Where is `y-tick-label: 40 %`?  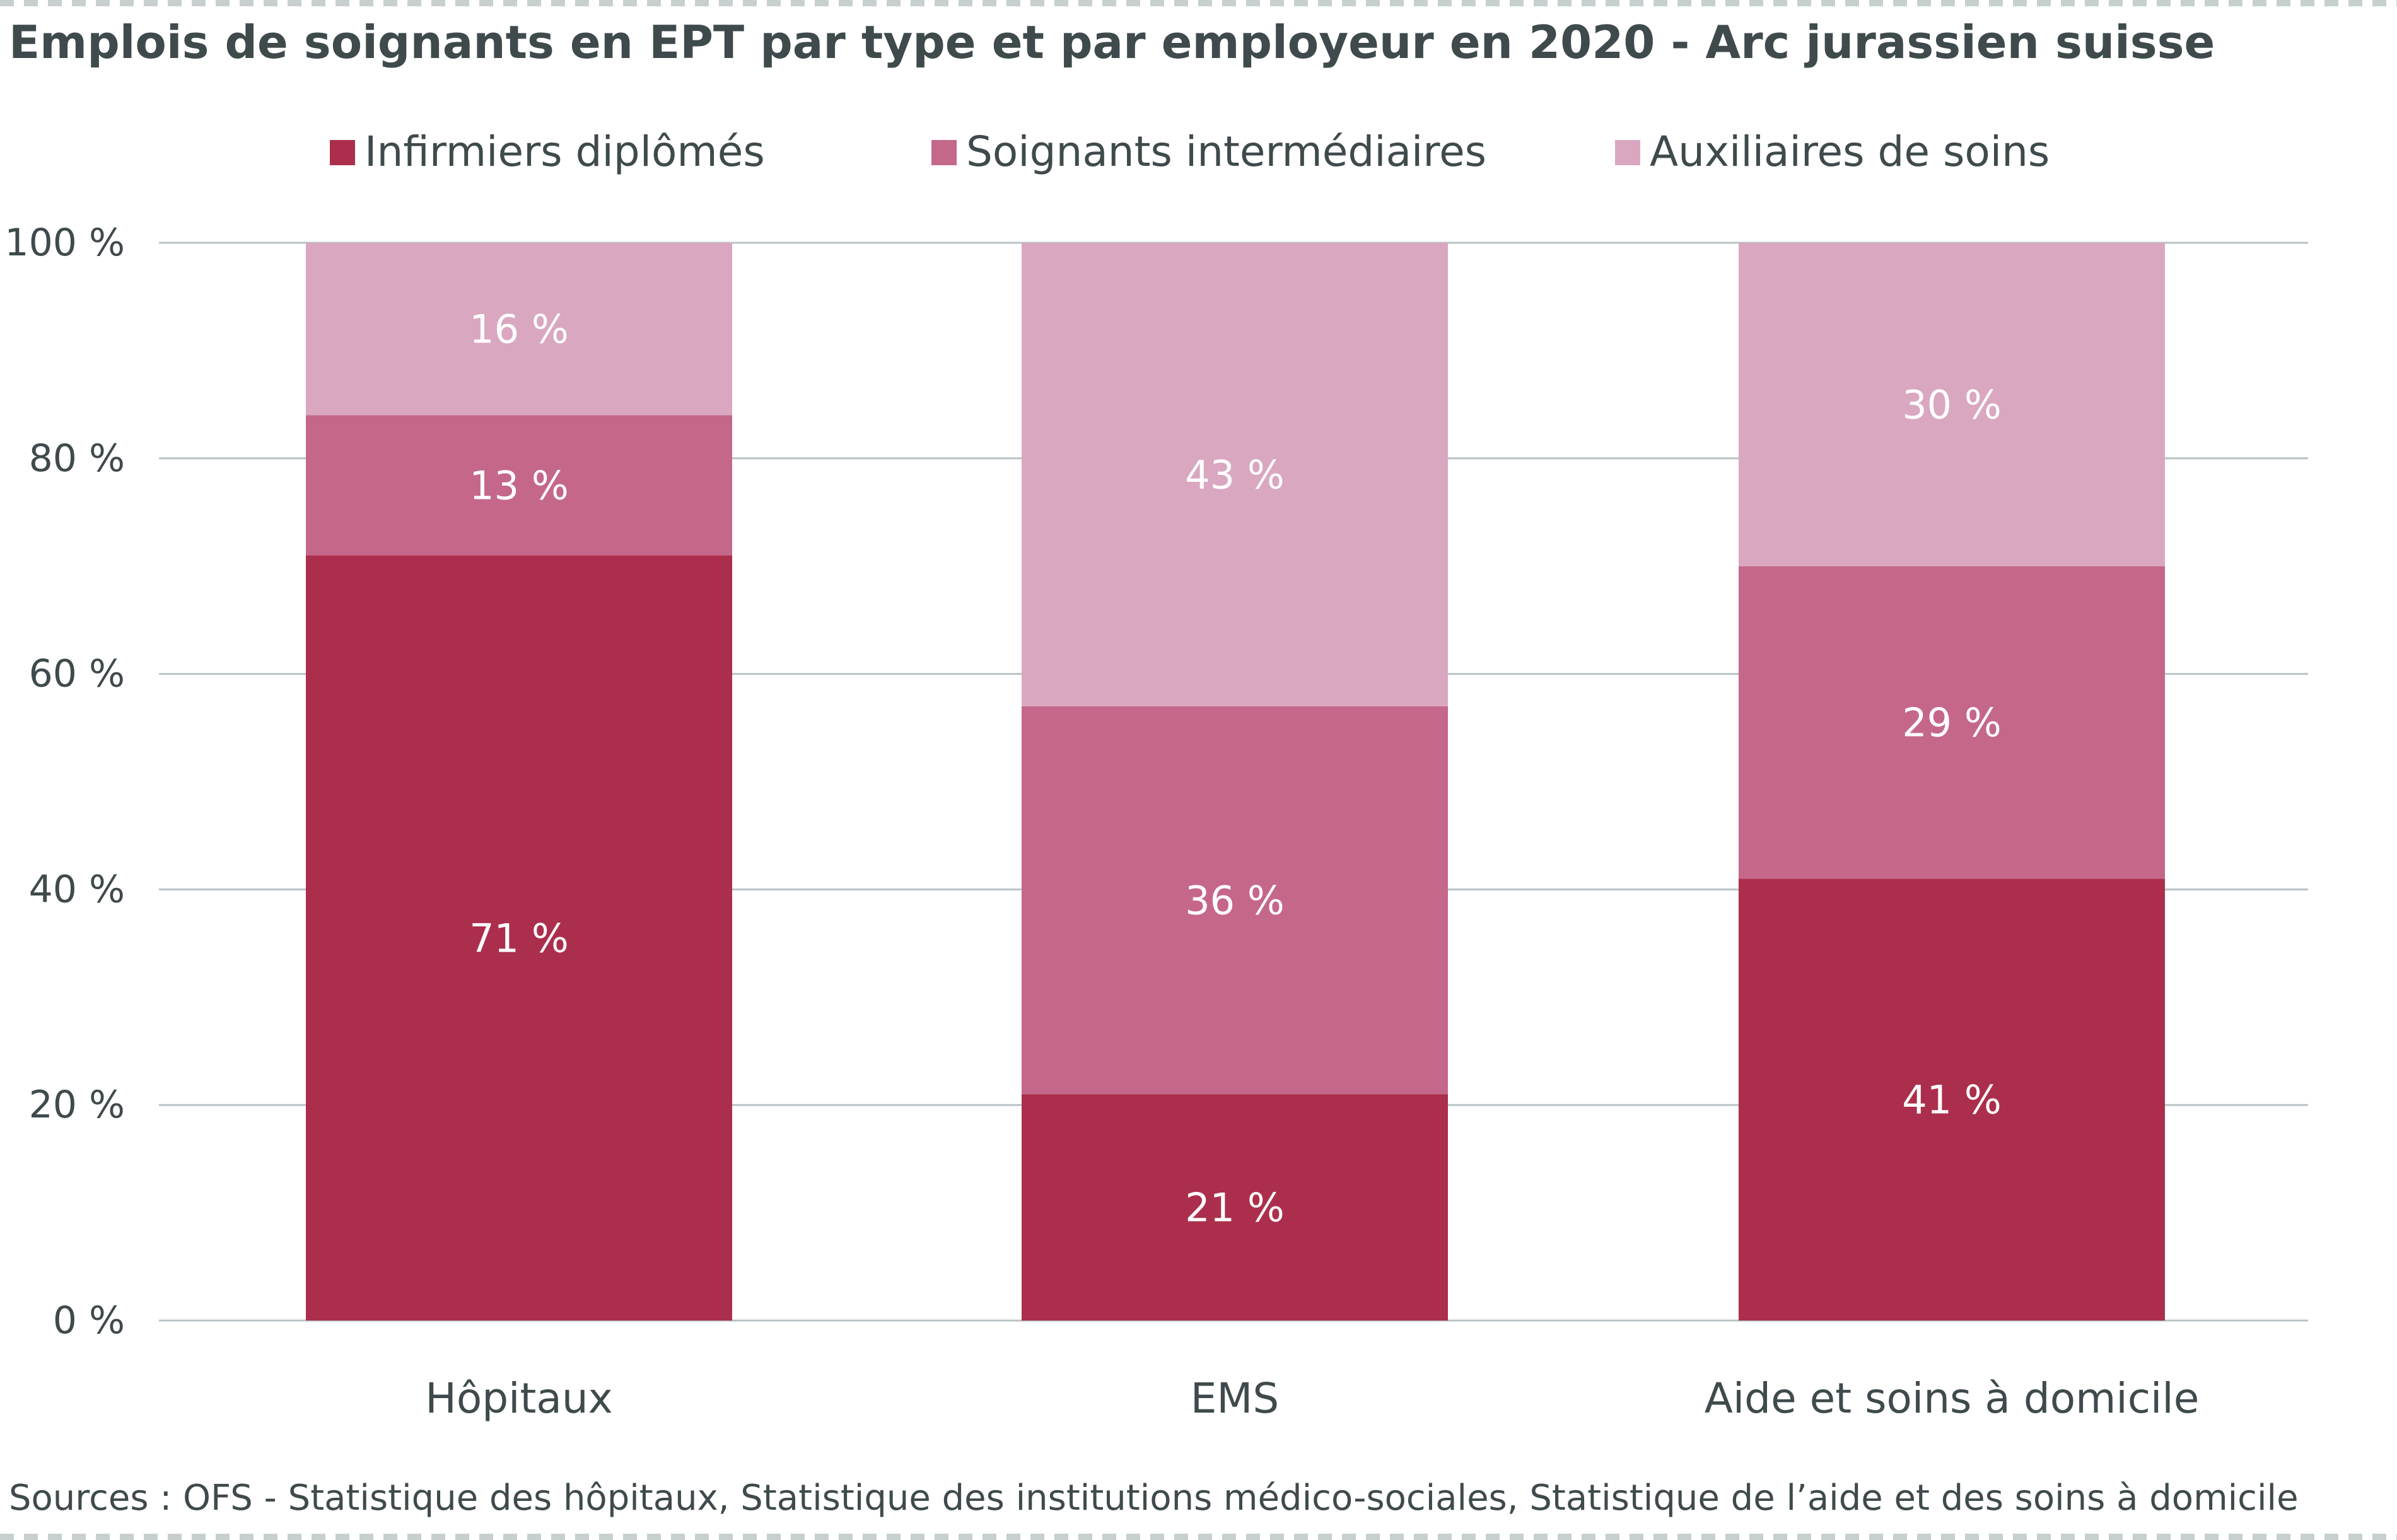
y-tick-label: 40 % is located at coordinates (77, 889).